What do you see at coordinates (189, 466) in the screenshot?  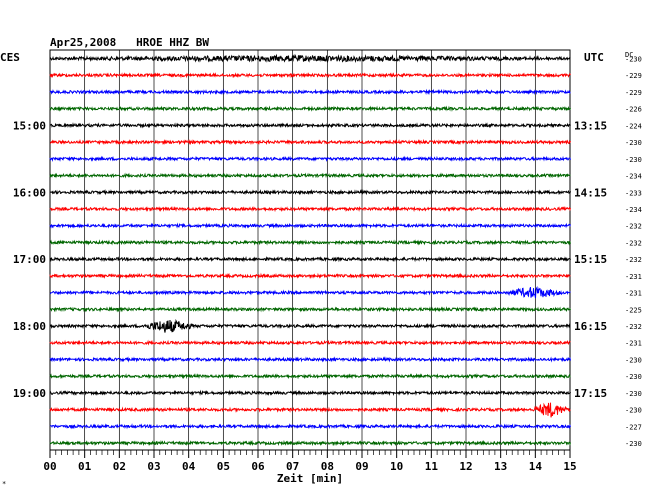 I see `x-tick-label: 04` at bounding box center [189, 466].